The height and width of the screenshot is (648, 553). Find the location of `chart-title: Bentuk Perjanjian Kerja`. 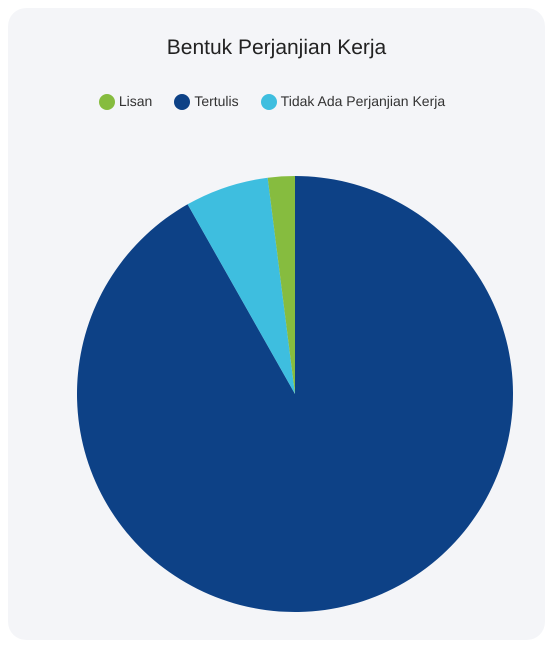

chart-title: Bentuk Perjanjian Kerja is located at coordinates (277, 48).